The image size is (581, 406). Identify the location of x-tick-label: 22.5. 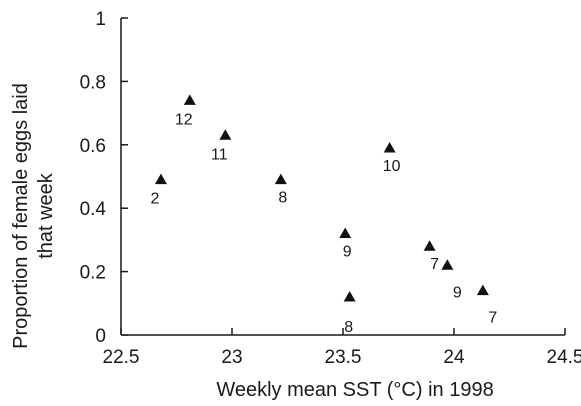
(121, 357).